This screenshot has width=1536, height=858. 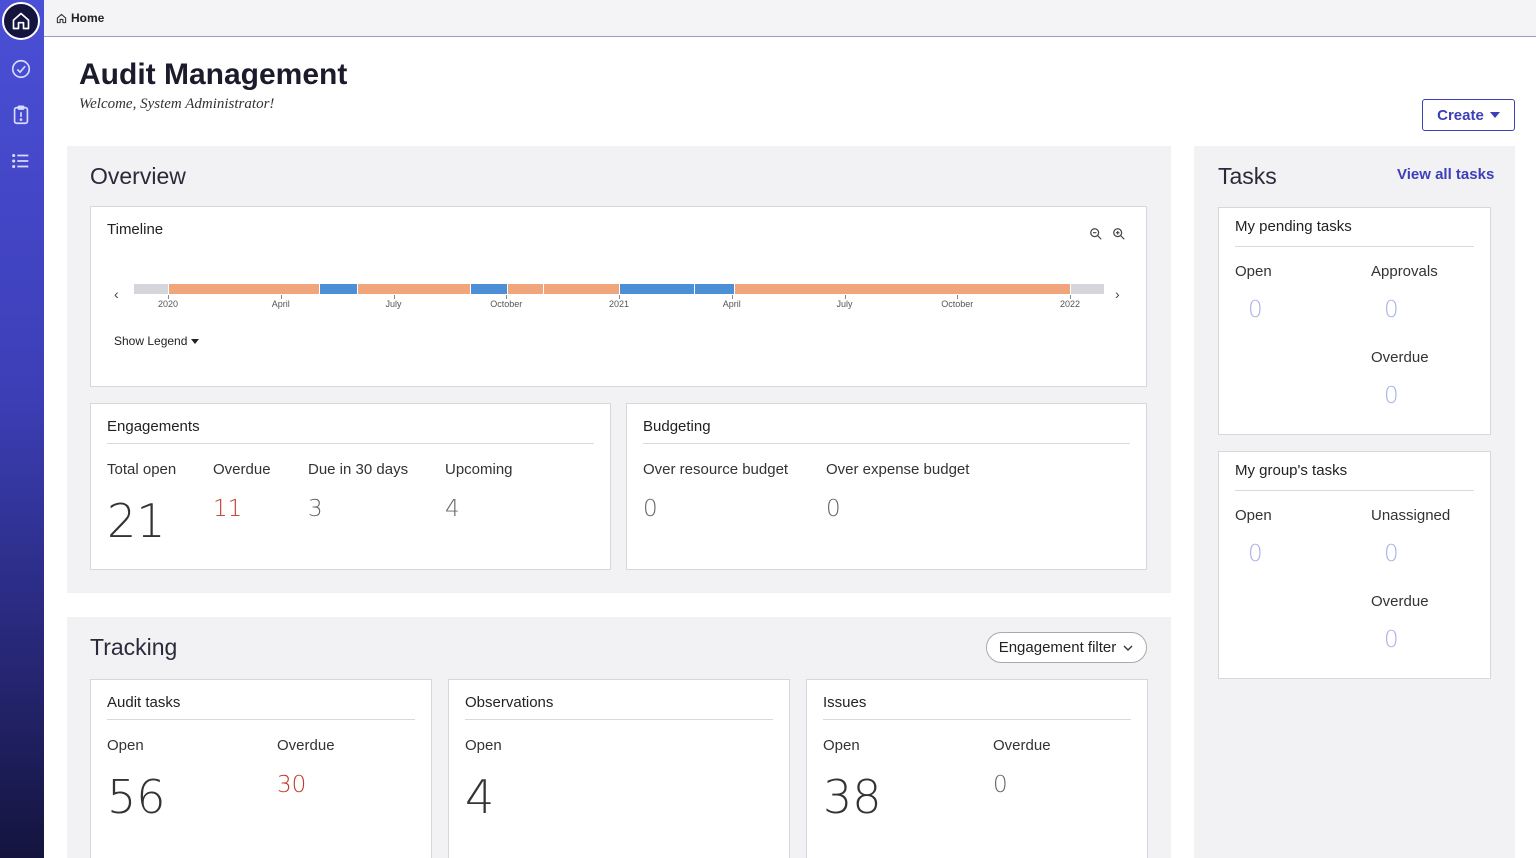 I want to click on zoom-in-icon, so click(x=1119, y=234).